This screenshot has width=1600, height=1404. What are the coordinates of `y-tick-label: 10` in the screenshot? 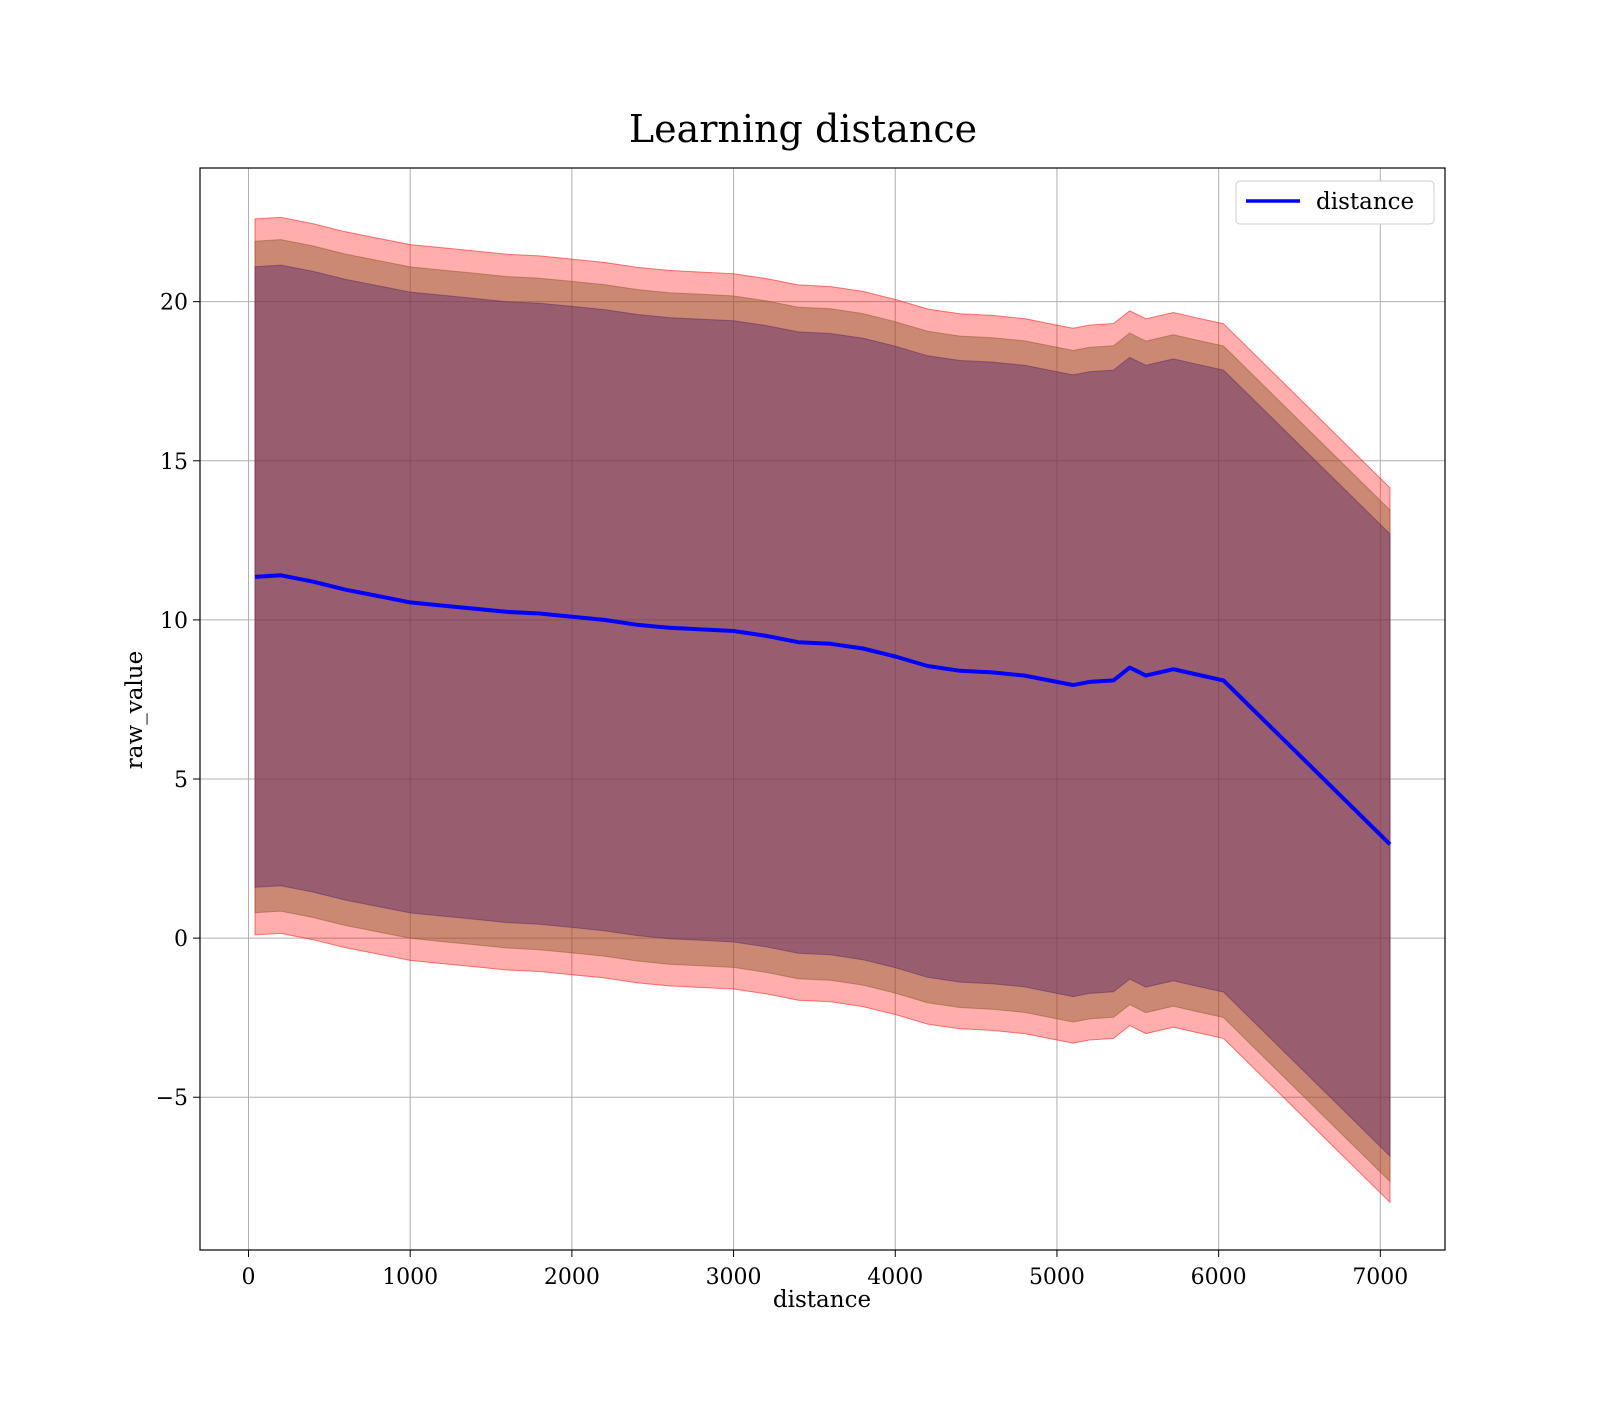 It's located at (174, 621).